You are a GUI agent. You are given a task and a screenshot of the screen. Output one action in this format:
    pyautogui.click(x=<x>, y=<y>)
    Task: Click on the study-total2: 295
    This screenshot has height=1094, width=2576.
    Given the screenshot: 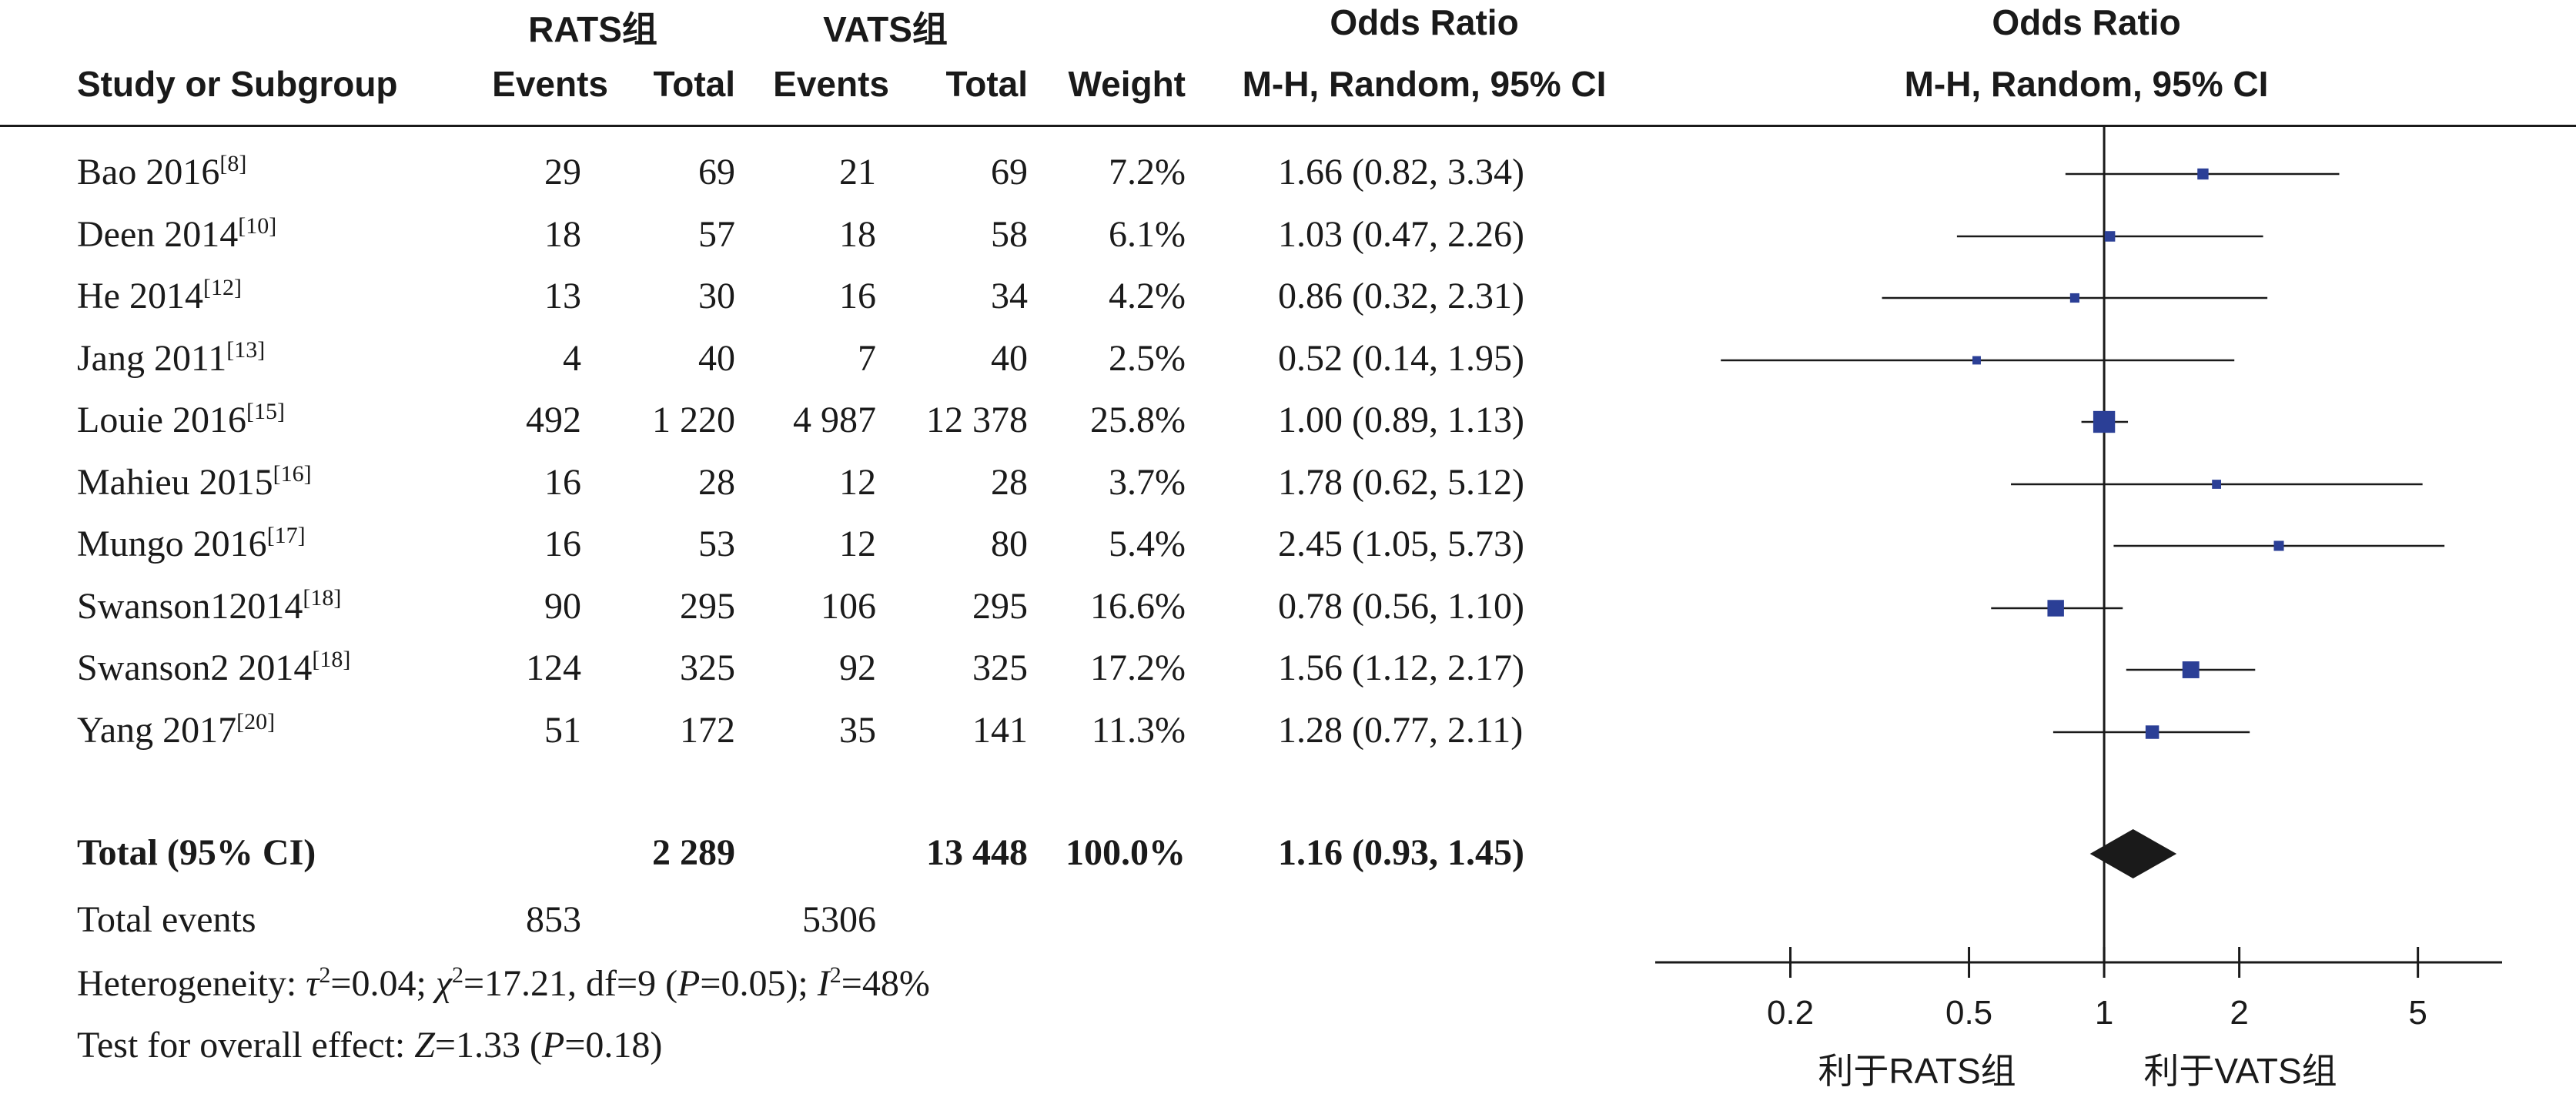 What is the action you would take?
    pyautogui.click(x=1000, y=606)
    